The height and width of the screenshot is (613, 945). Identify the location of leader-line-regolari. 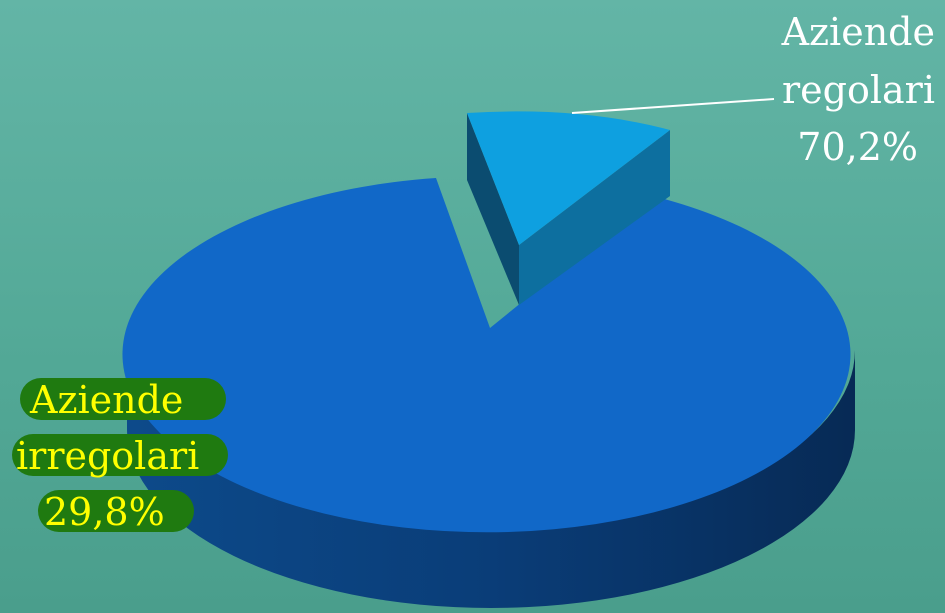
(673, 106).